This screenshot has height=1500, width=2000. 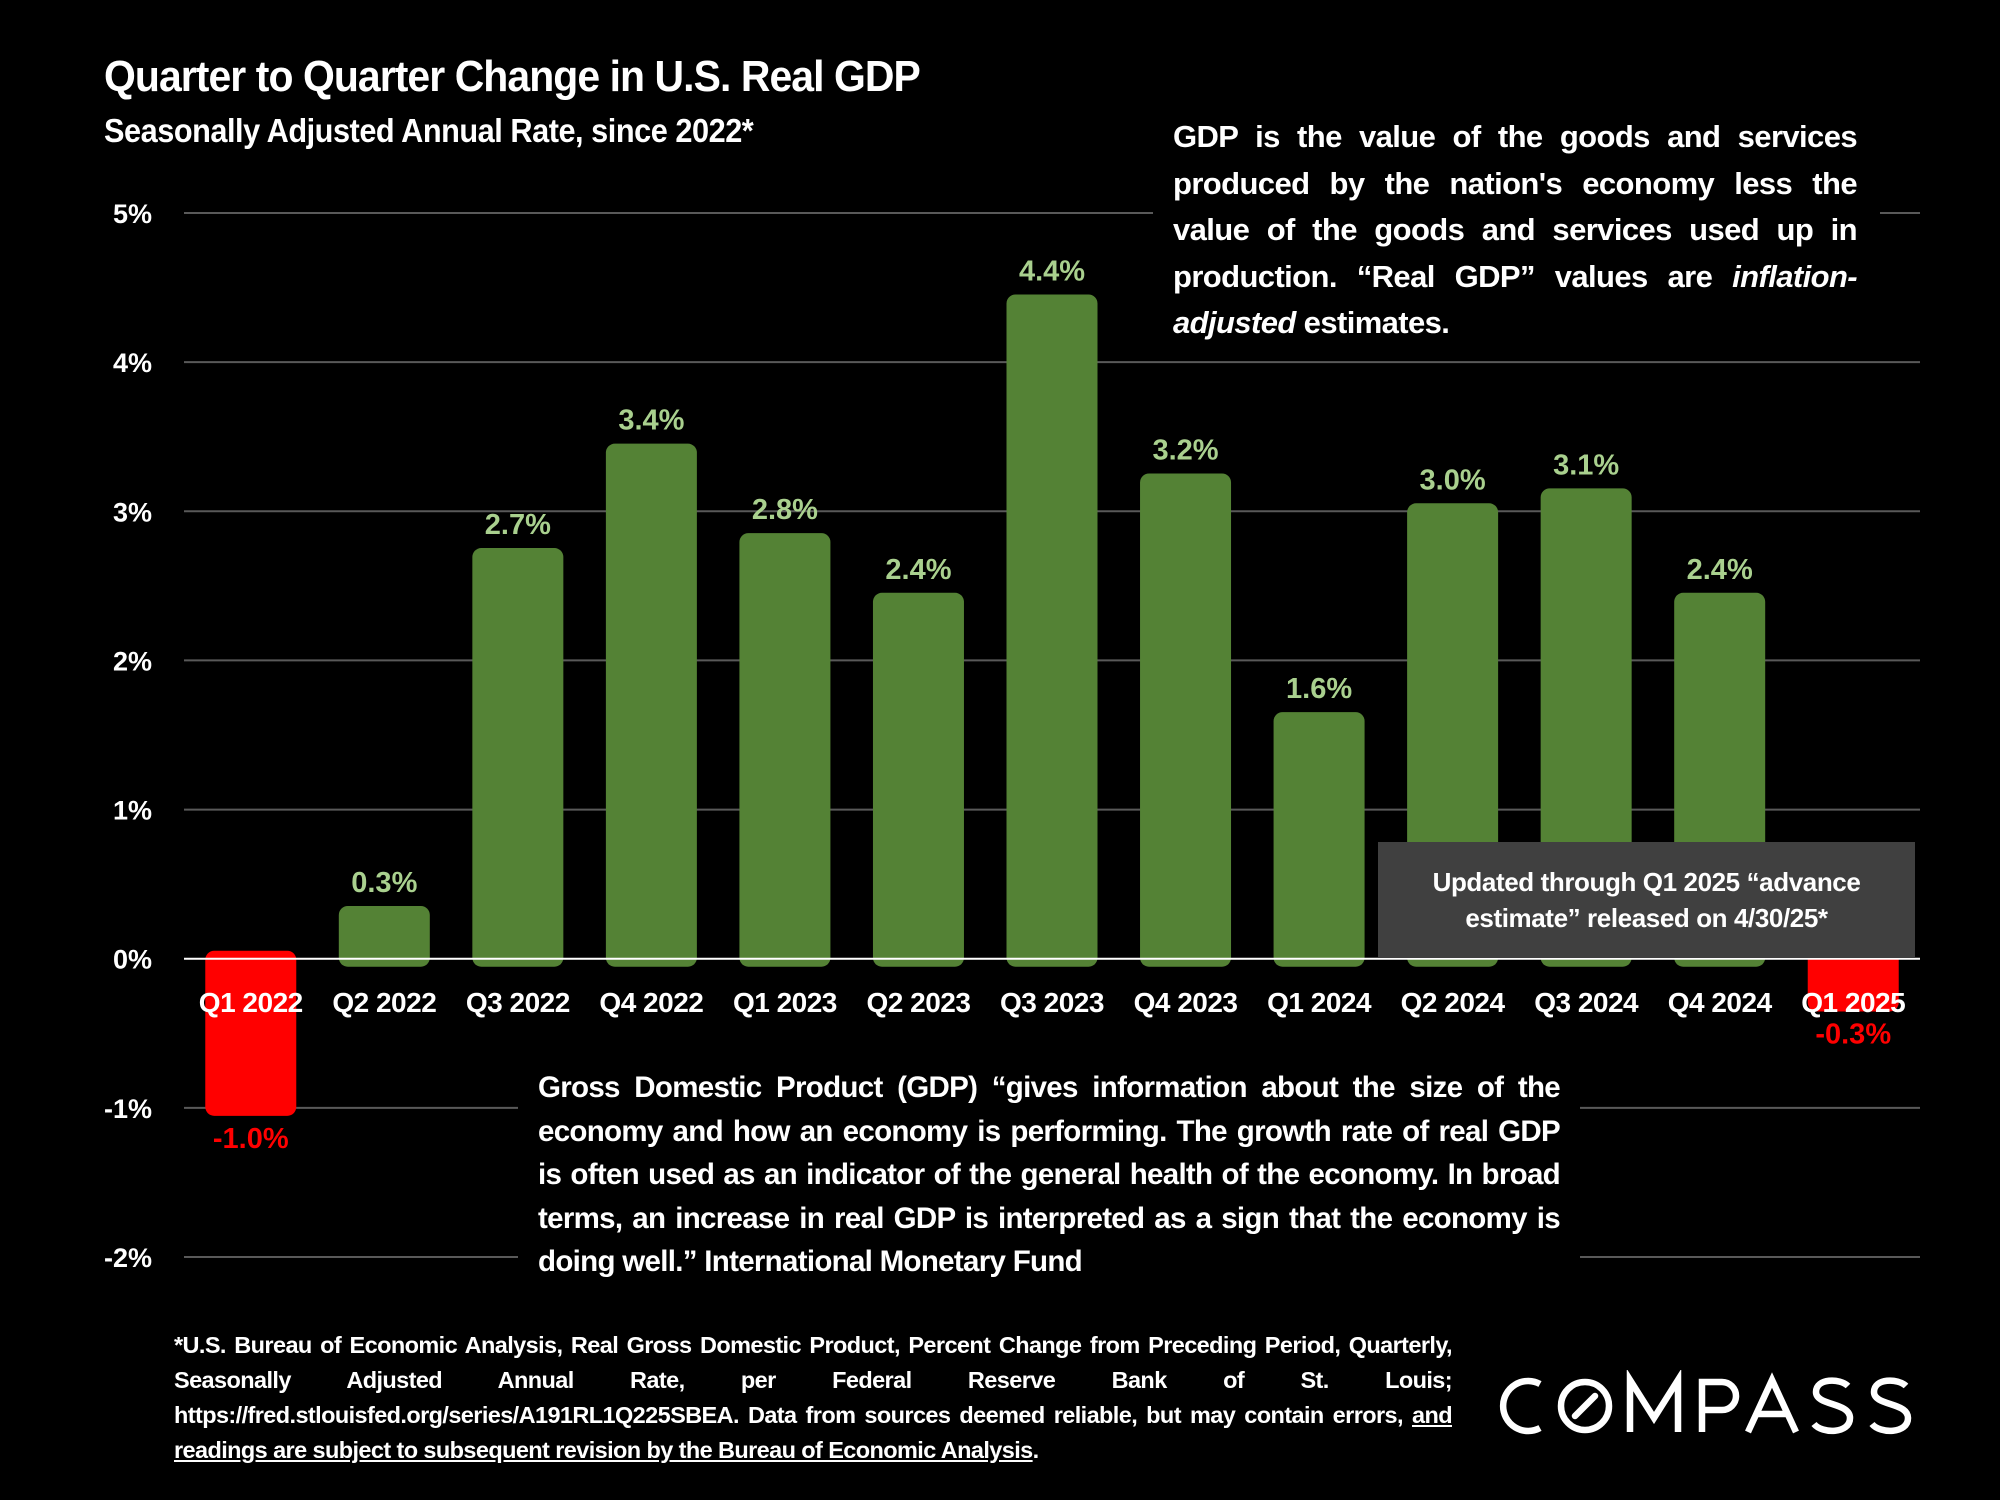 What do you see at coordinates (1586, 465) in the screenshot?
I see `data-label: 3.1%` at bounding box center [1586, 465].